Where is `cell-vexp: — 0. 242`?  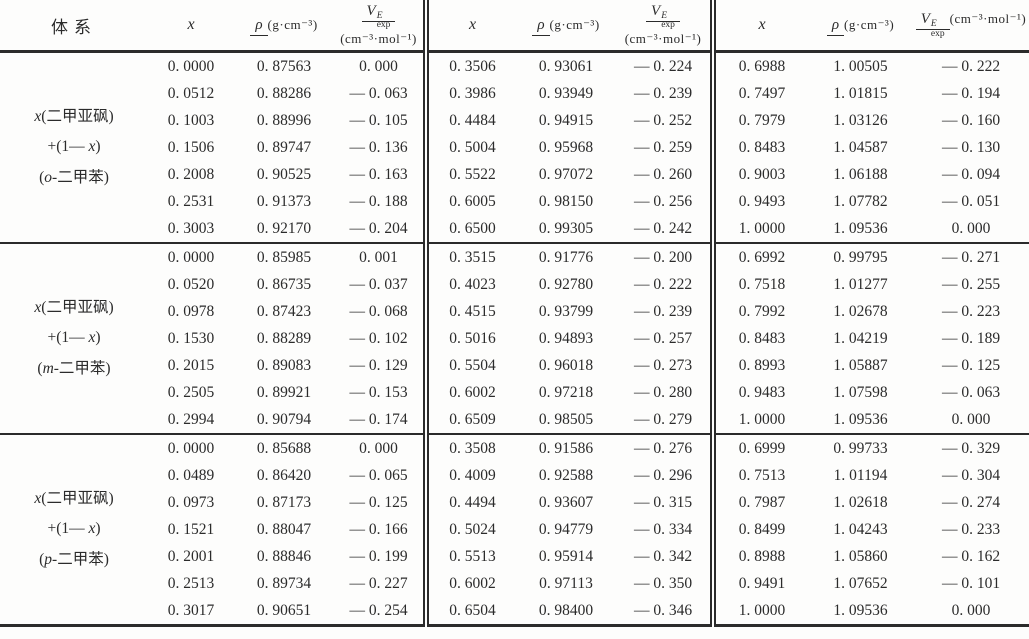 cell-vexp: — 0. 242 is located at coordinates (663, 228).